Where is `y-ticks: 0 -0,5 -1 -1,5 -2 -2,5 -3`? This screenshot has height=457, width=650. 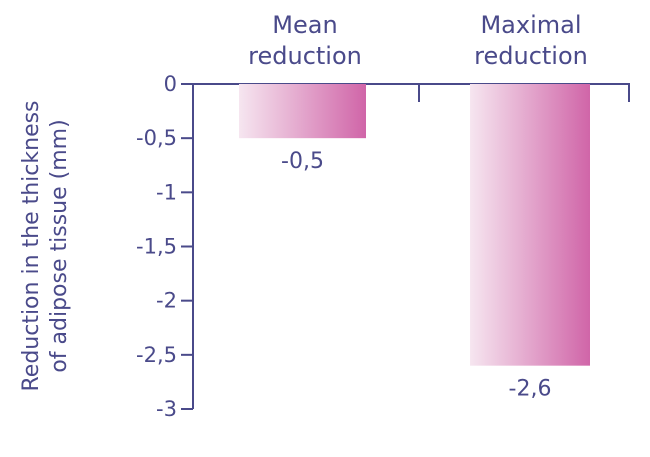 y-ticks: 0 -0,5 -1 -1,5 -2 -2,5 -3 is located at coordinates (164, 246).